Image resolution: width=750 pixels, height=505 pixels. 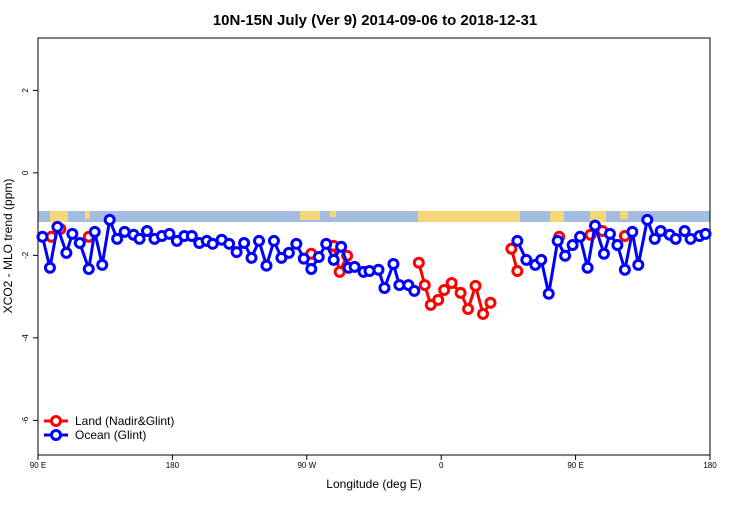 I want to click on x-axis-label: Longitude (deg E), so click(x=373, y=484).